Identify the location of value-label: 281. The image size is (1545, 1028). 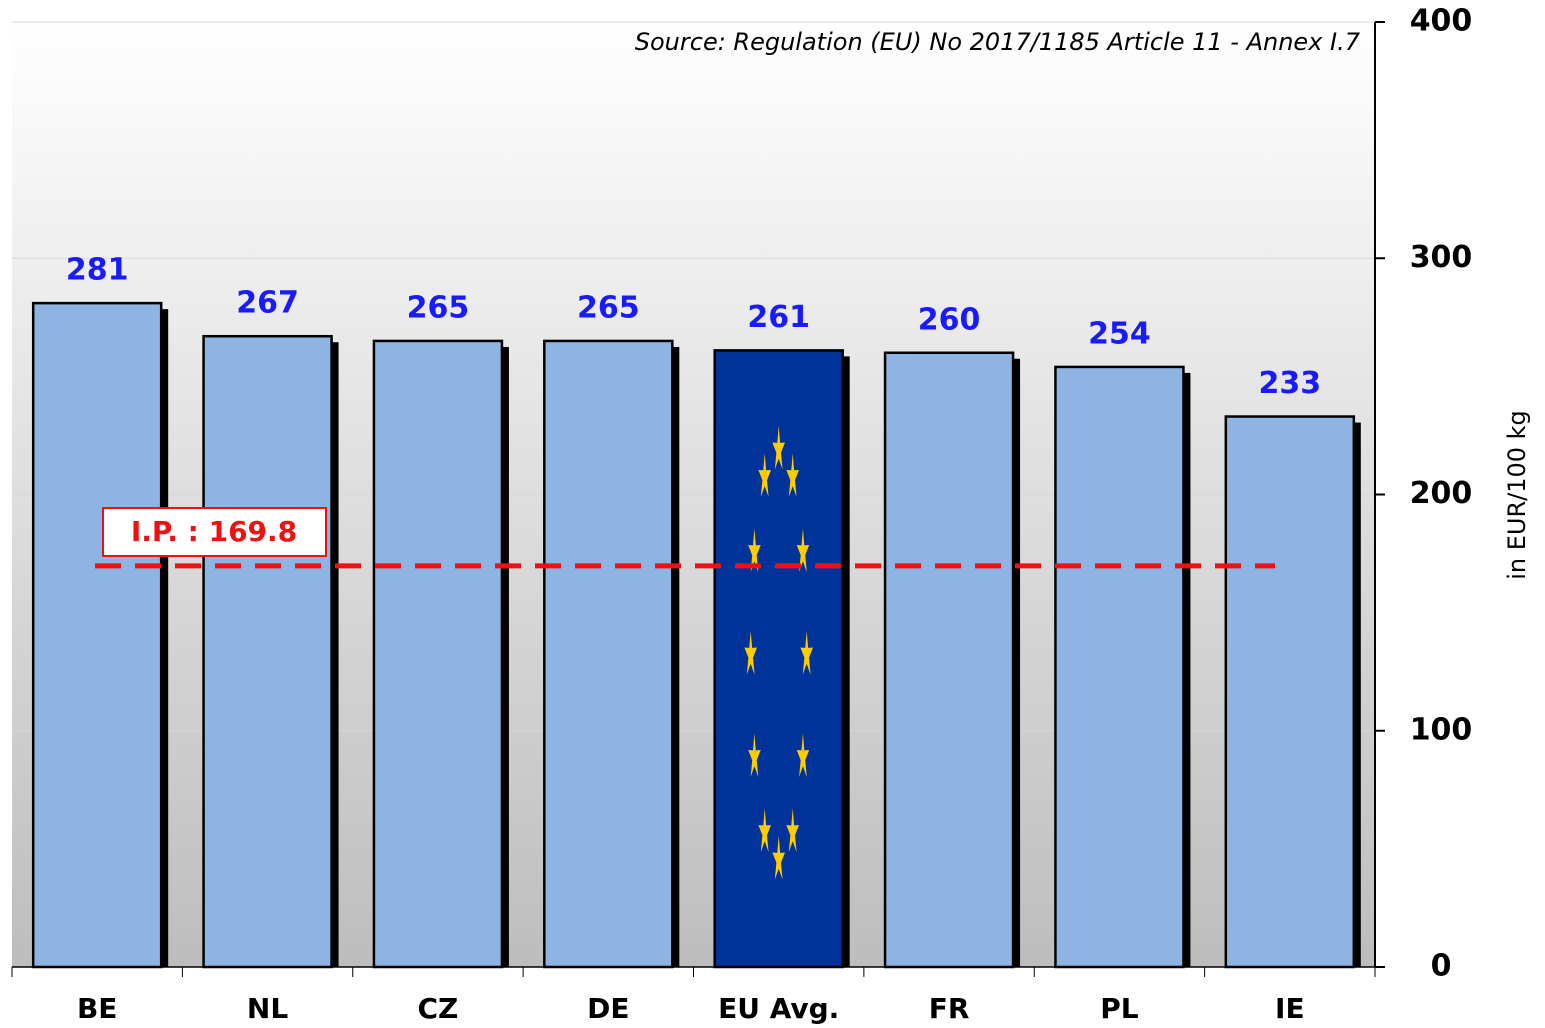
(97, 270).